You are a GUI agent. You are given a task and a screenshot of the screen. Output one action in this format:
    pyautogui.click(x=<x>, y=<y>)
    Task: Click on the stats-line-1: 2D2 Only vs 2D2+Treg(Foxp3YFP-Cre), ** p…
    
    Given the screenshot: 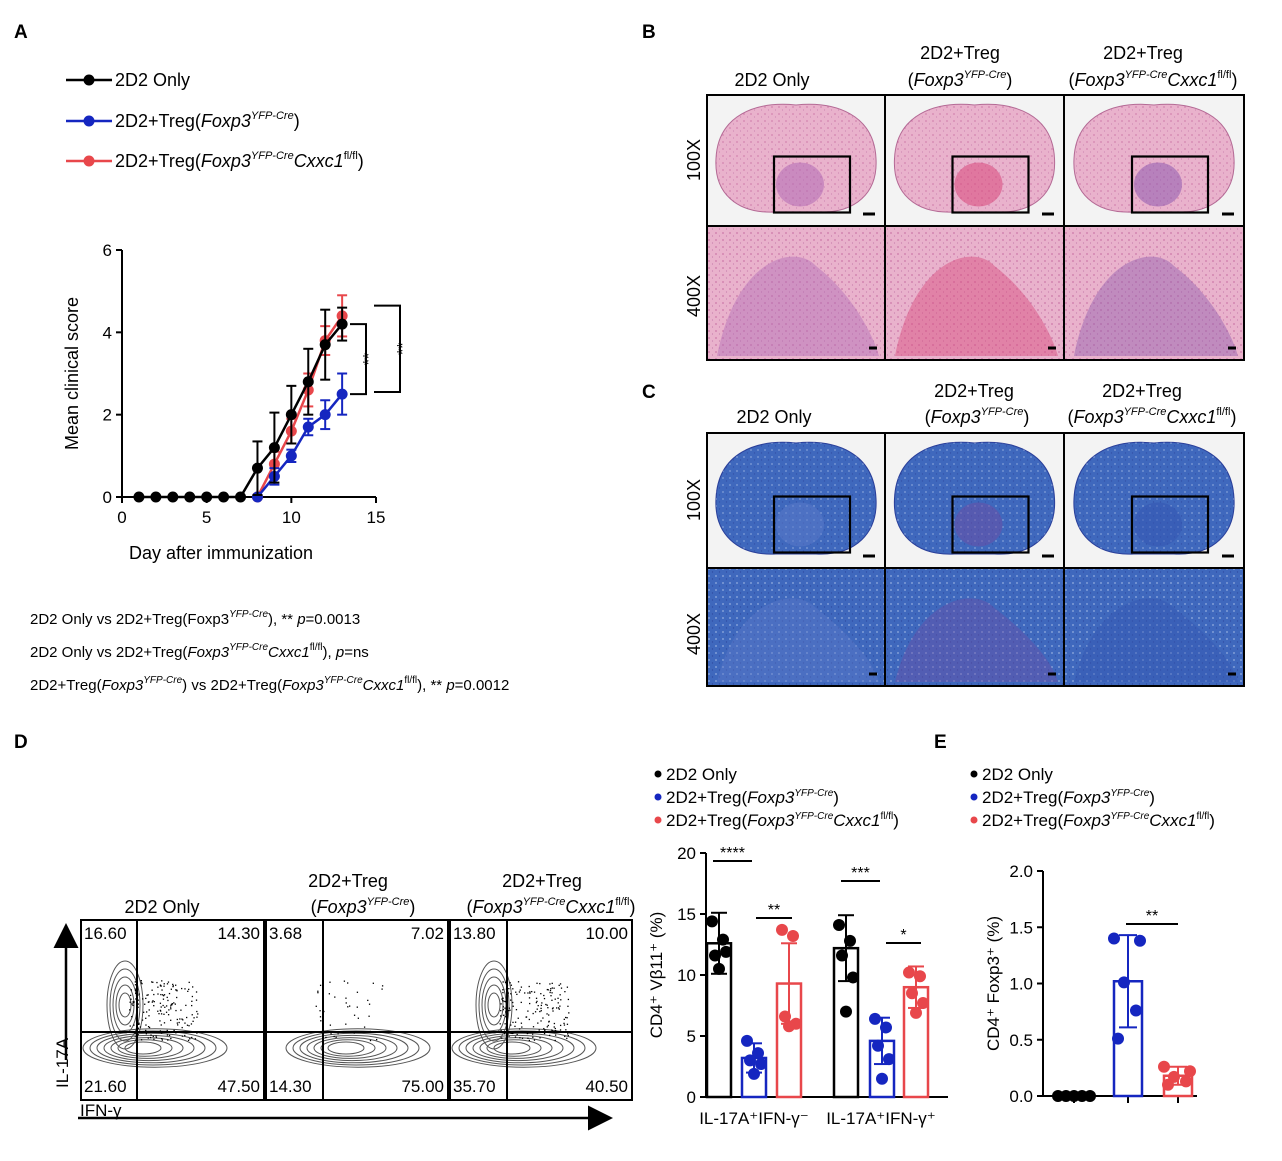 What is the action you would take?
    pyautogui.click(x=195, y=618)
    